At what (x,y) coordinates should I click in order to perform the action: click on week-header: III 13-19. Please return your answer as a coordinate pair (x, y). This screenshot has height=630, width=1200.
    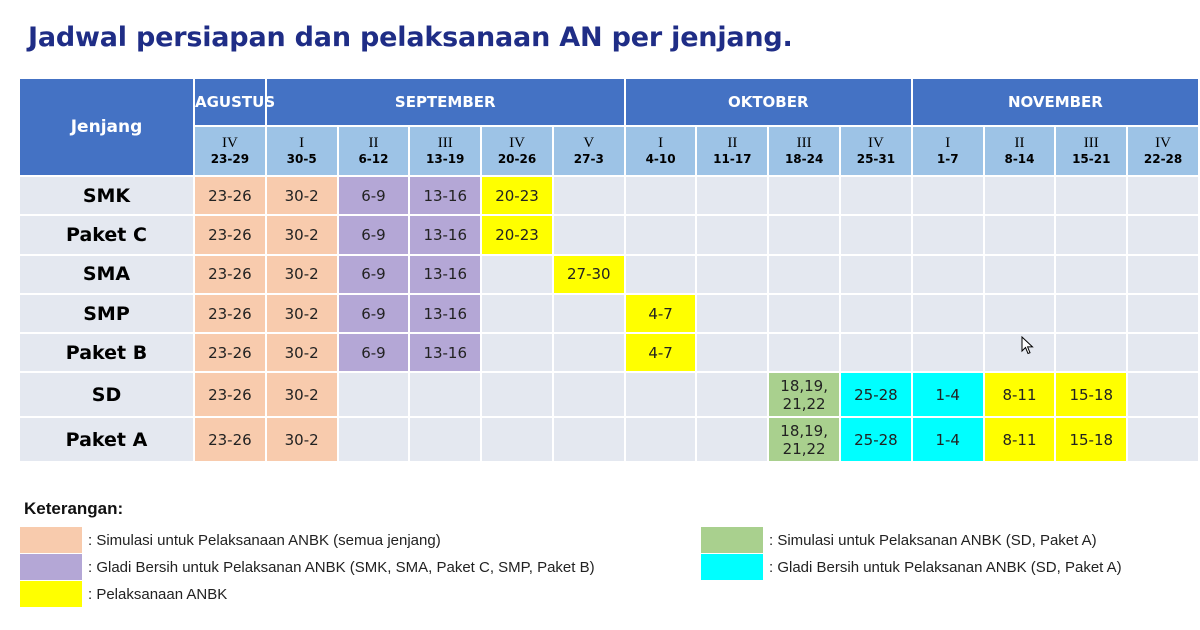
    Looking at the image, I should click on (446, 152).